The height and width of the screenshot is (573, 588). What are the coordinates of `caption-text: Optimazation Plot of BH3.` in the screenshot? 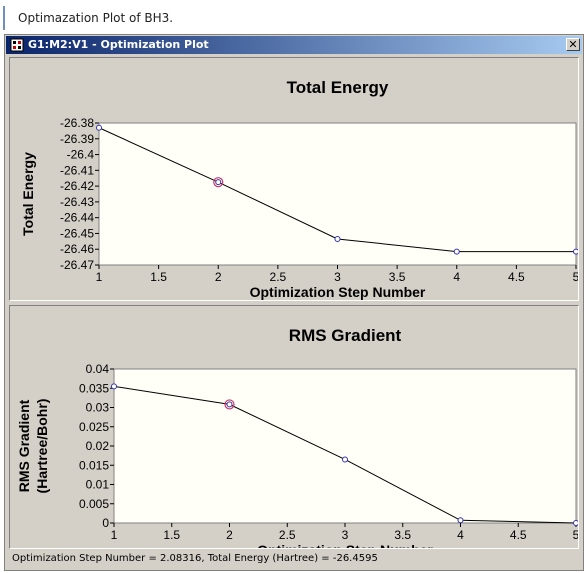 It's located at (96, 18).